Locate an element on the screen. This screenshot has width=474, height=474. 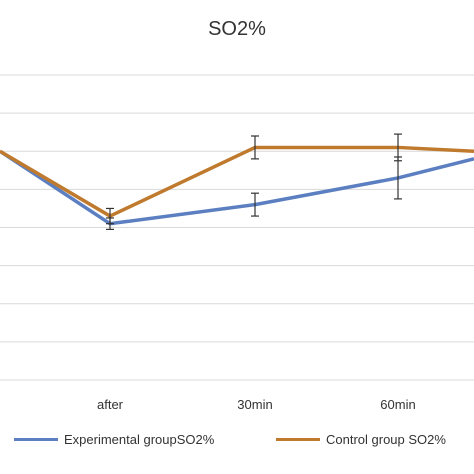
error-bars is located at coordinates (254, 182).